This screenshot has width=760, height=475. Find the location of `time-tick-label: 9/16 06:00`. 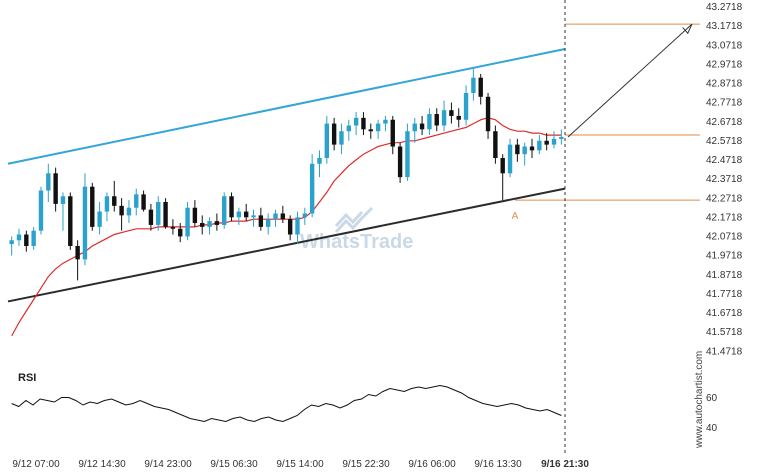

time-tick-label: 9/16 06:00 is located at coordinates (432, 464).